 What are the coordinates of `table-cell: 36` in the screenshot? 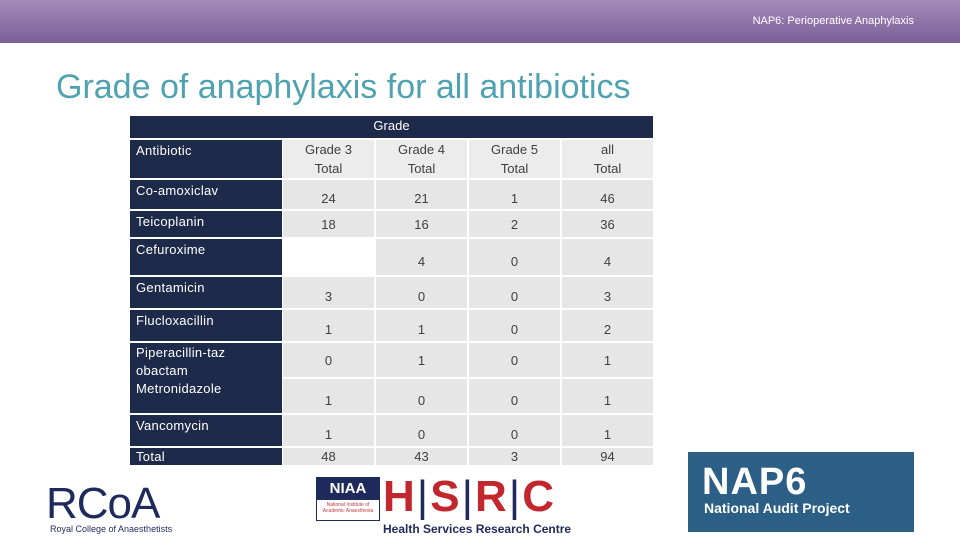 It's located at (607, 224).